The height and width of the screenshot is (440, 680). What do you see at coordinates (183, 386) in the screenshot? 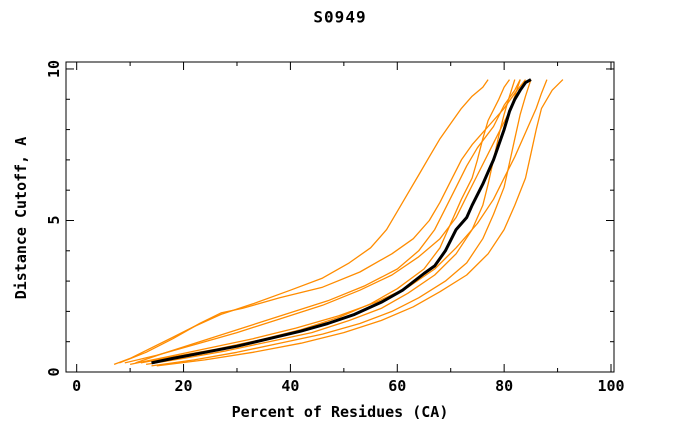
I see `x-tick-label: 20` at bounding box center [183, 386].